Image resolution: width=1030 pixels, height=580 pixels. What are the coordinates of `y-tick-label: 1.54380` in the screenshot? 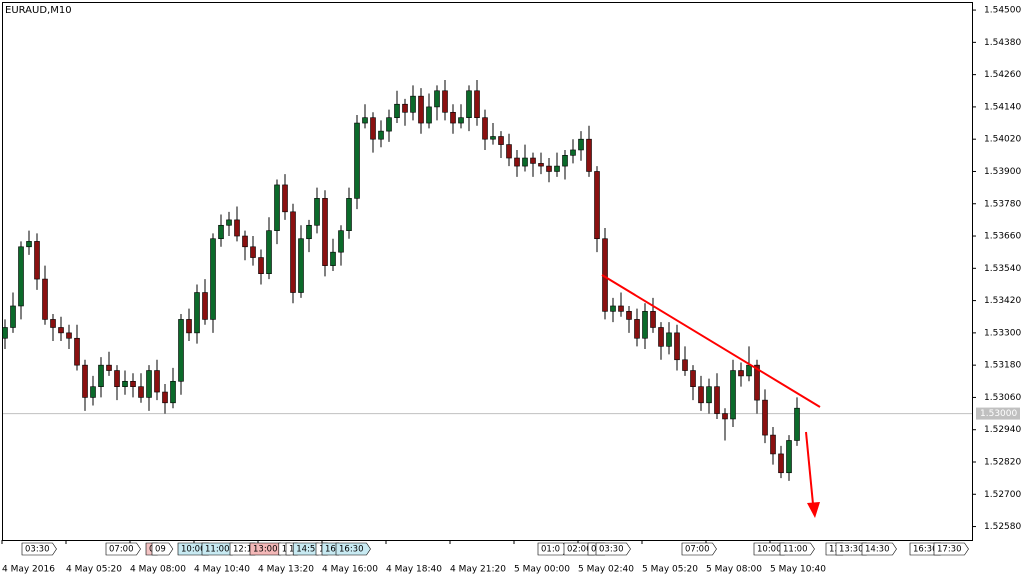 It's located at (1002, 43).